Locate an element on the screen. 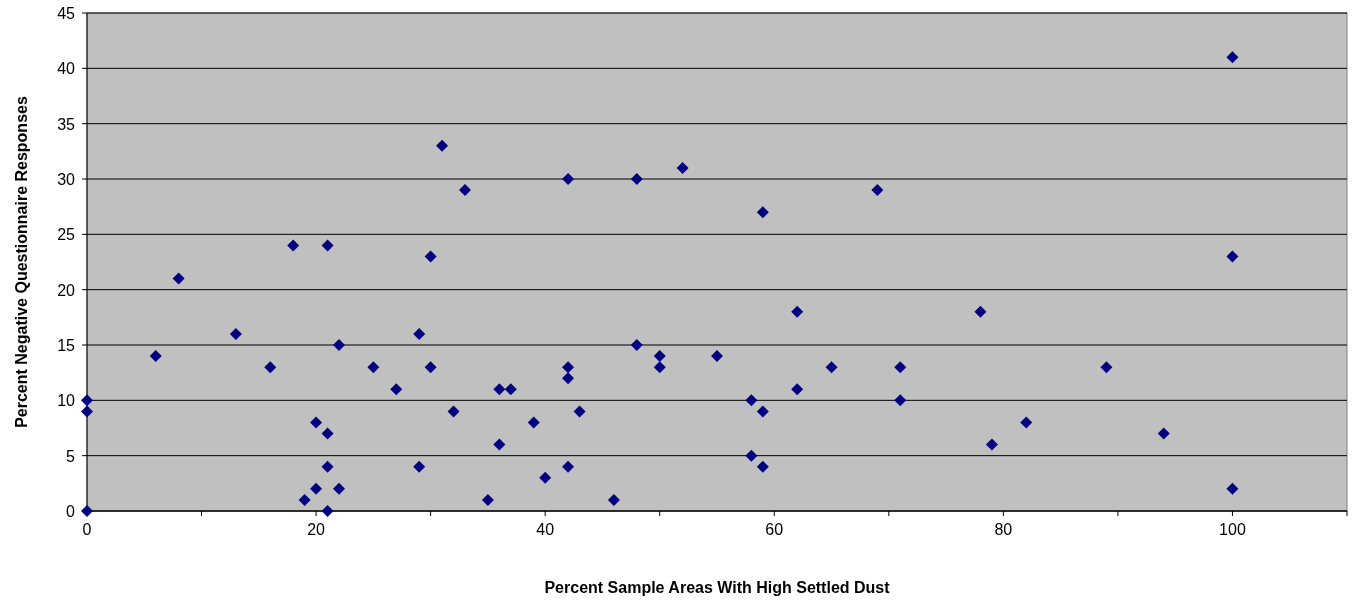 The width and height of the screenshot is (1353, 605). y-tick-label: 10 is located at coordinates (66, 401).